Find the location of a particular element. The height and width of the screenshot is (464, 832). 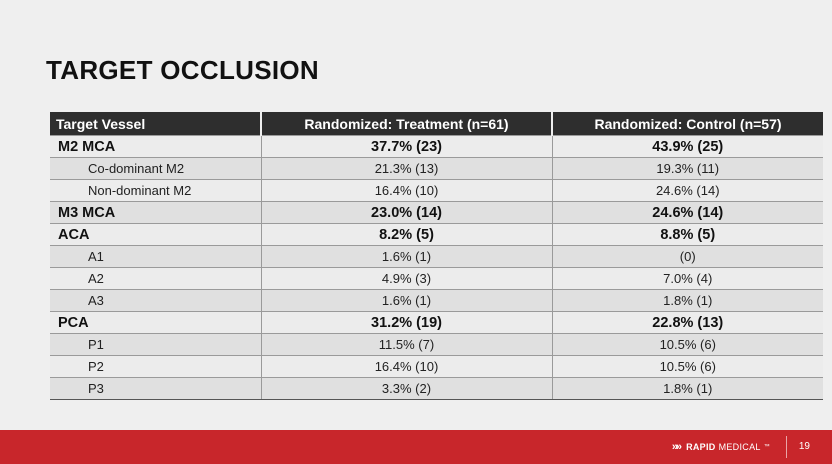

cell-treatment: 21.3% (13) is located at coordinates (406, 168).